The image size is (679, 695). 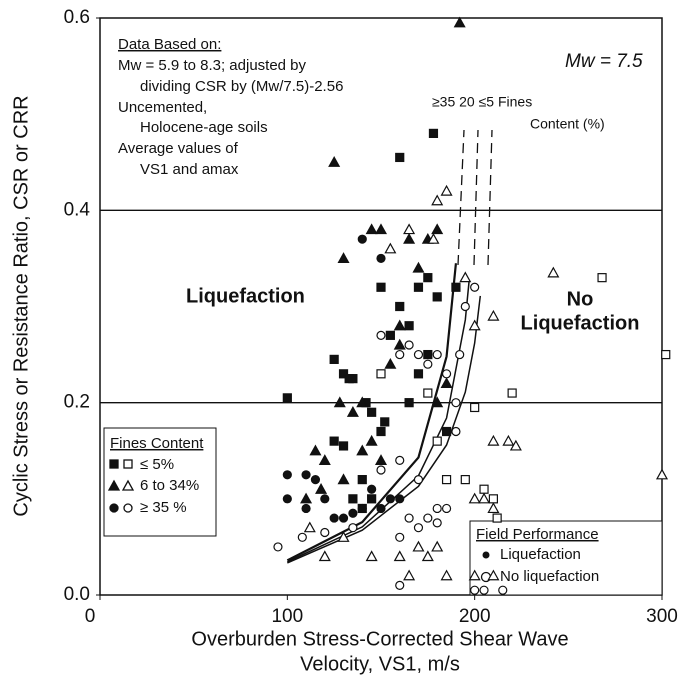 What do you see at coordinates (287, 616) in the screenshot?
I see `x-tick-label: 100` at bounding box center [287, 616].